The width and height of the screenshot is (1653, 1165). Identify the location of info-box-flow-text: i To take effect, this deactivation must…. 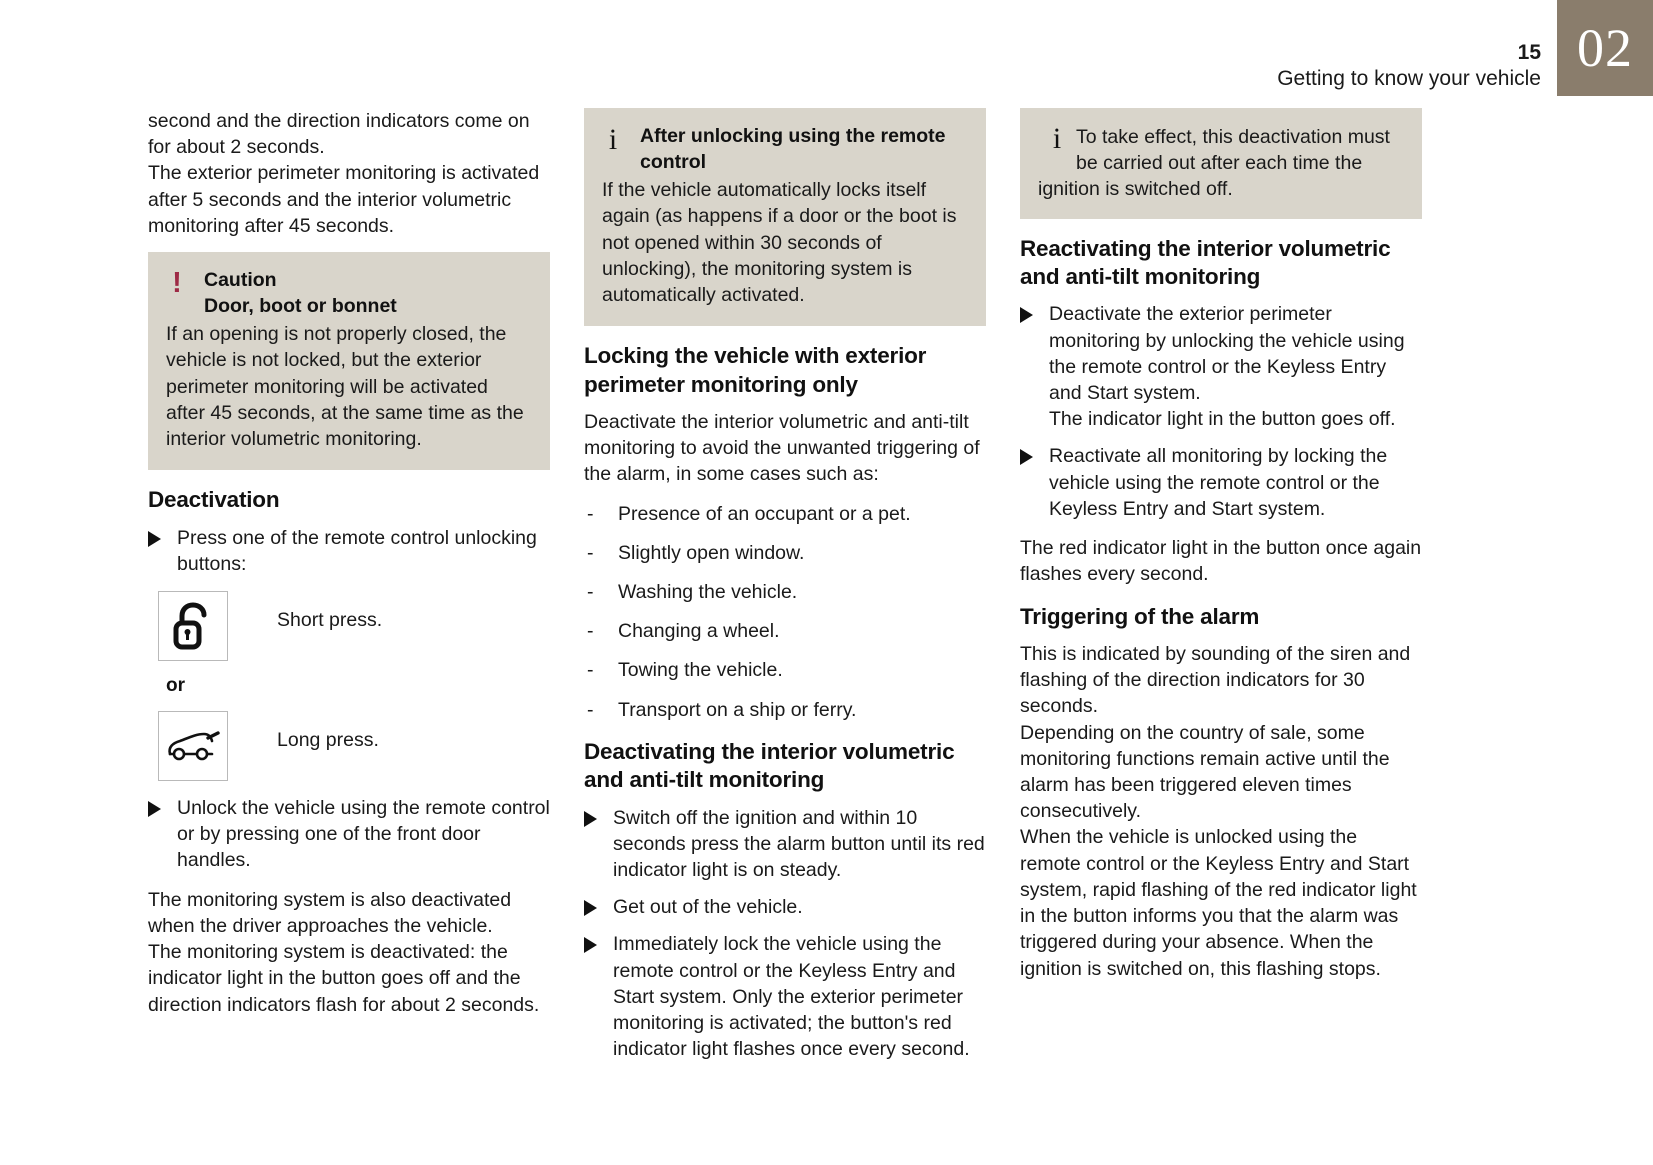
(1221, 163).